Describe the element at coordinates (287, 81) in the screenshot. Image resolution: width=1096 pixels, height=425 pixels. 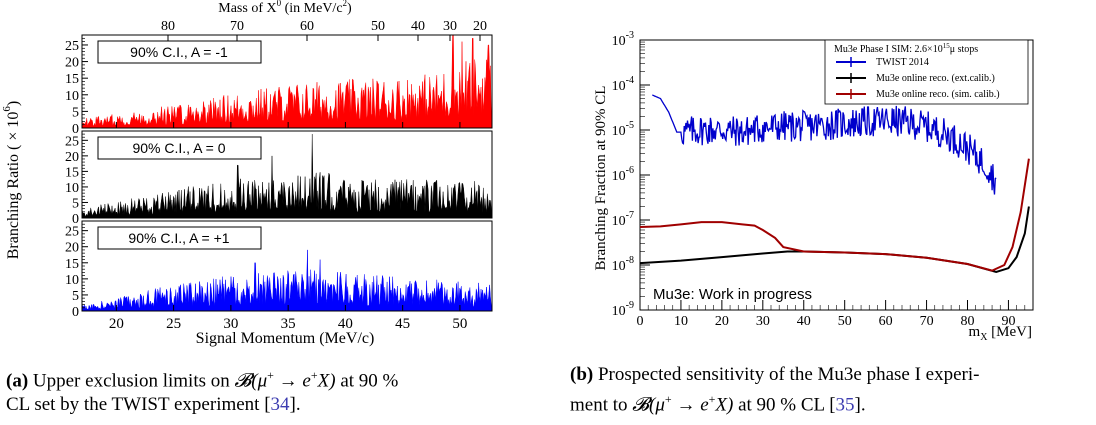
I see `panel-1-area` at that location.